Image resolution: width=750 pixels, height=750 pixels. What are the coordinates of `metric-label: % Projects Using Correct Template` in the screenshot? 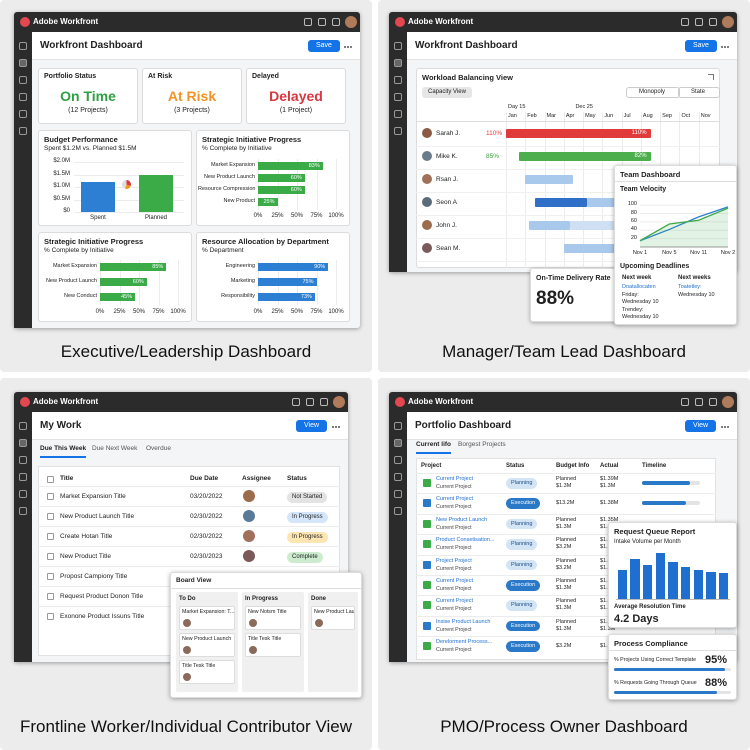 It's located at (655, 660).